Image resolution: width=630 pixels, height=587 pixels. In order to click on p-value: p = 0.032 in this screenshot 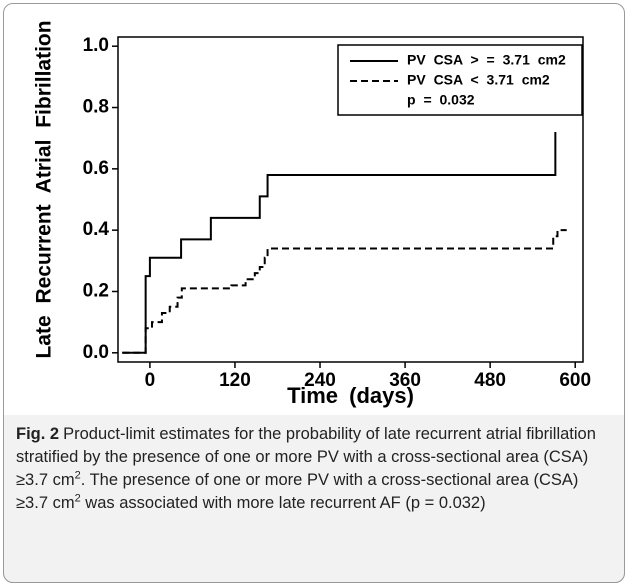, I will do `click(441, 100)`.